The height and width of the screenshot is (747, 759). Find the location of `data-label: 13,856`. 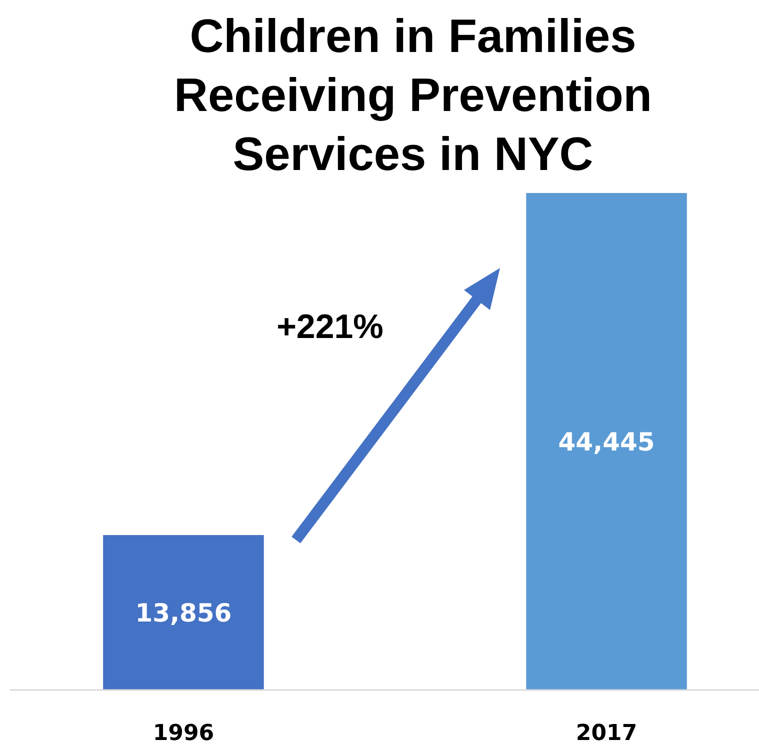

data-label: 13,856 is located at coordinates (183, 613).